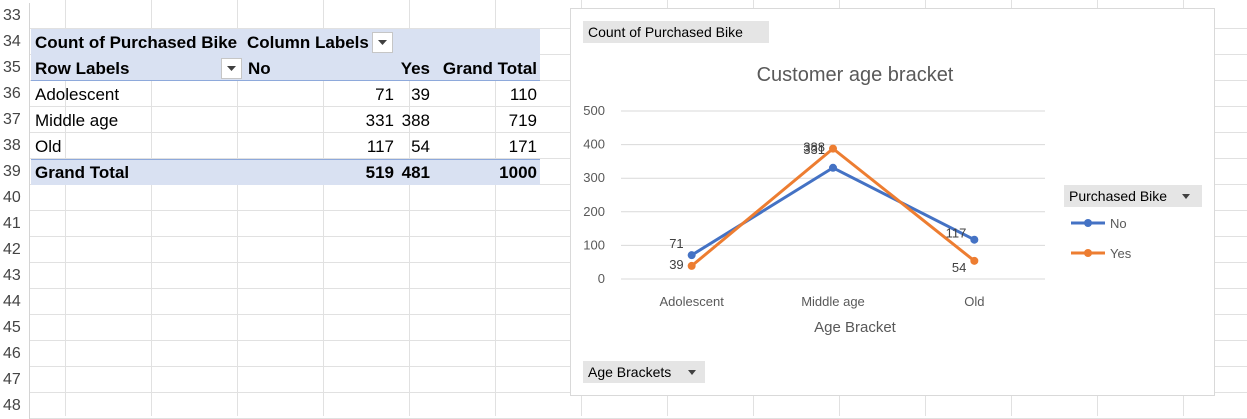 Image resolution: width=1247 pixels, height=419 pixels. What do you see at coordinates (15, 380) in the screenshot?
I see `row-header: 47` at bounding box center [15, 380].